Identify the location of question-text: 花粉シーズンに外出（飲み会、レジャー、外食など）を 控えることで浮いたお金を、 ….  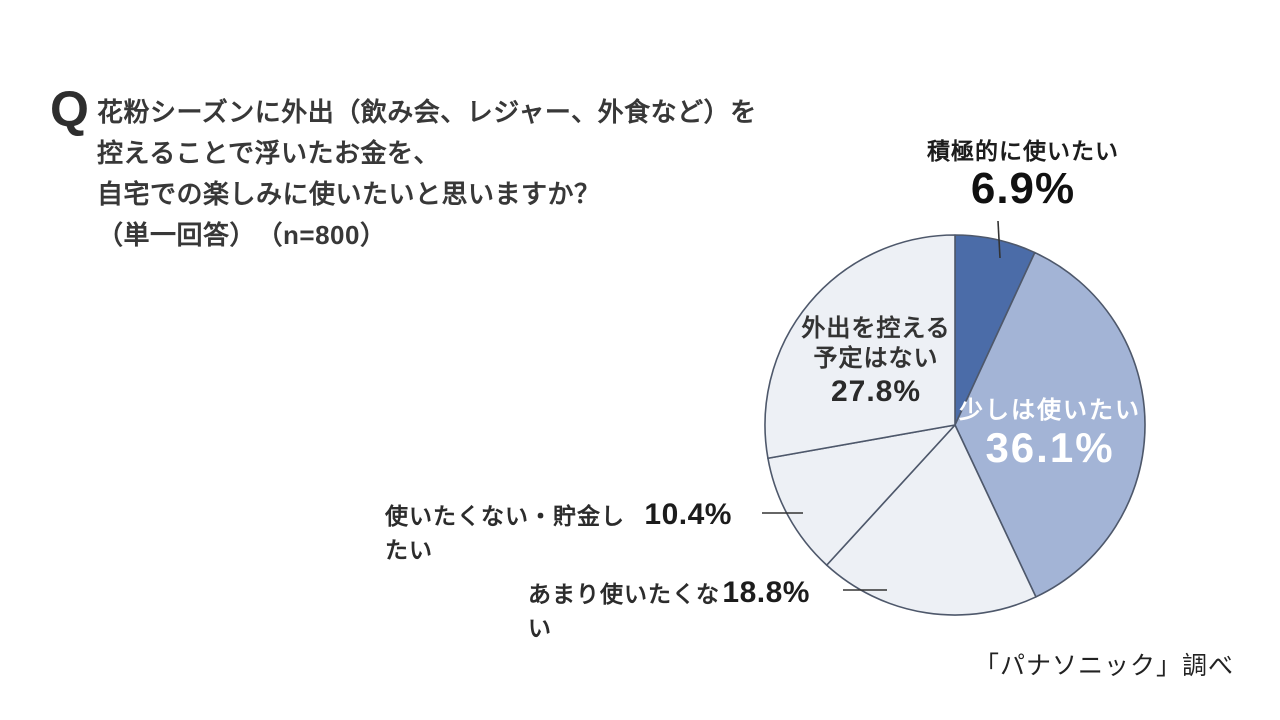
(427, 174).